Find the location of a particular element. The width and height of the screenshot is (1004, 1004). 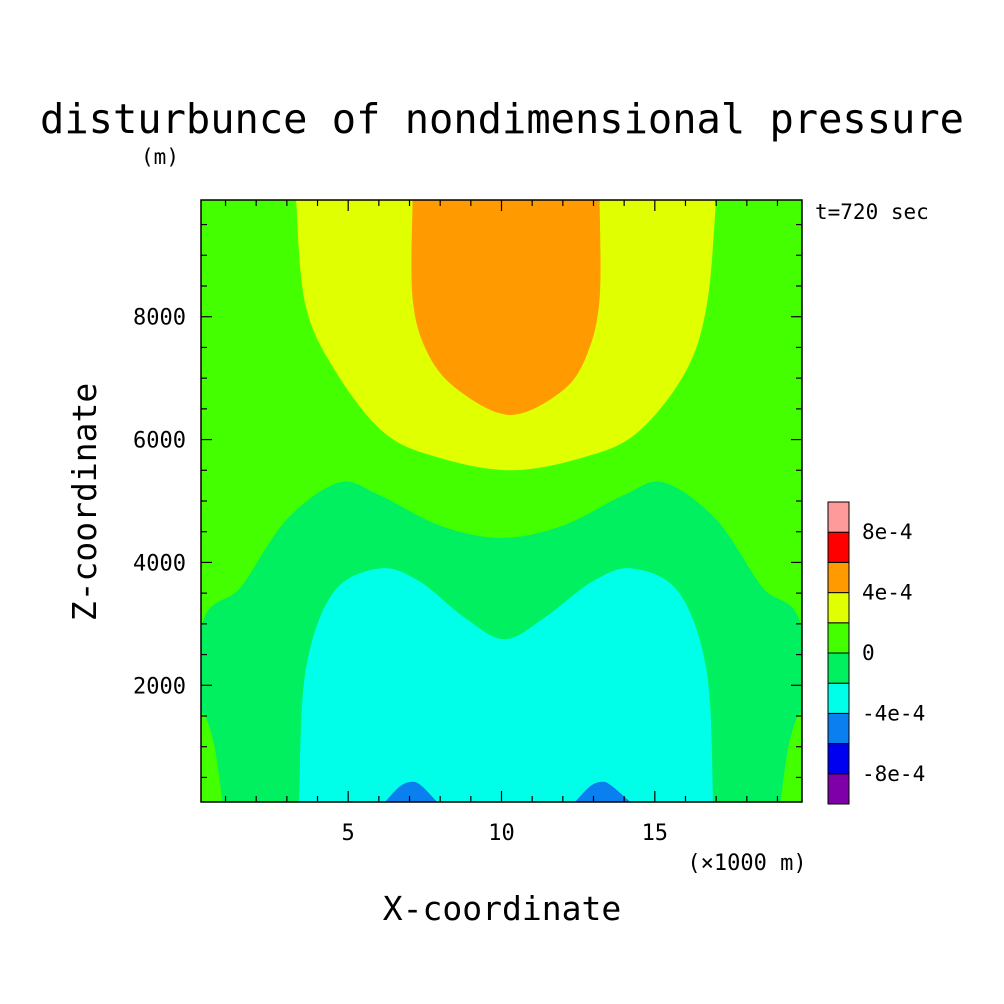

y-tick-label: 2000 is located at coordinates (159, 686).